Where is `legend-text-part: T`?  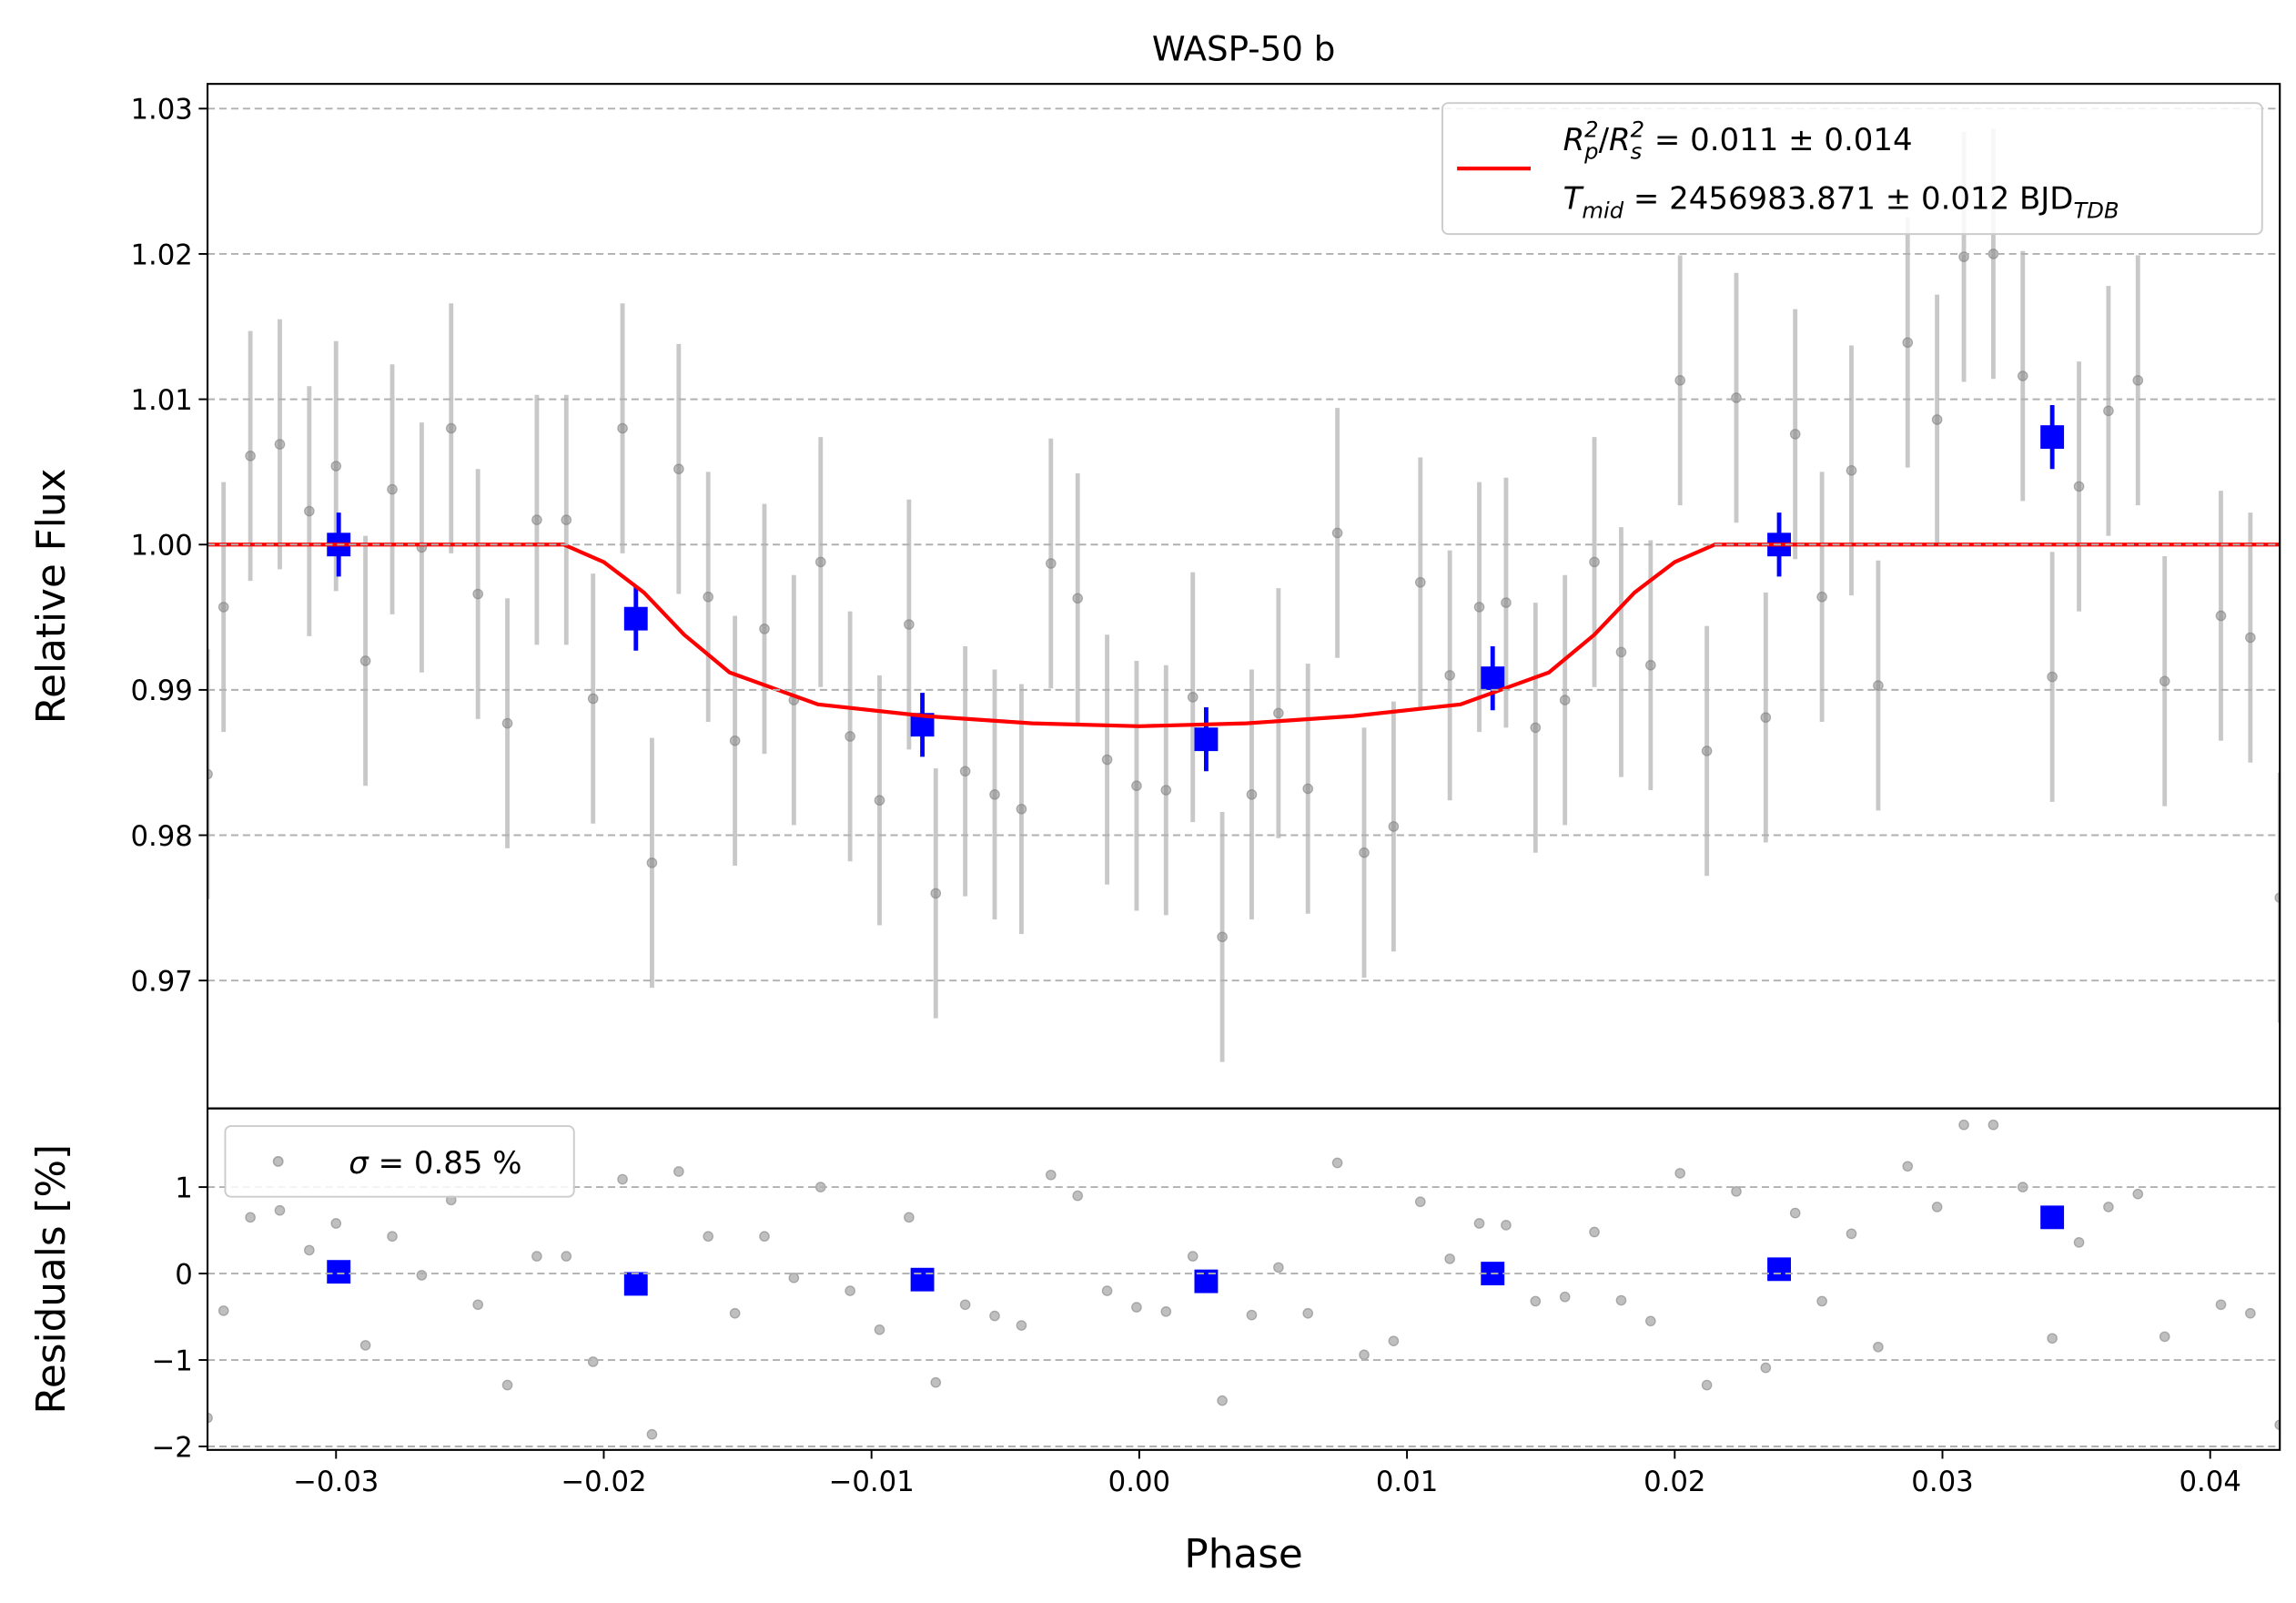 legend-text-part: T is located at coordinates (1574, 199).